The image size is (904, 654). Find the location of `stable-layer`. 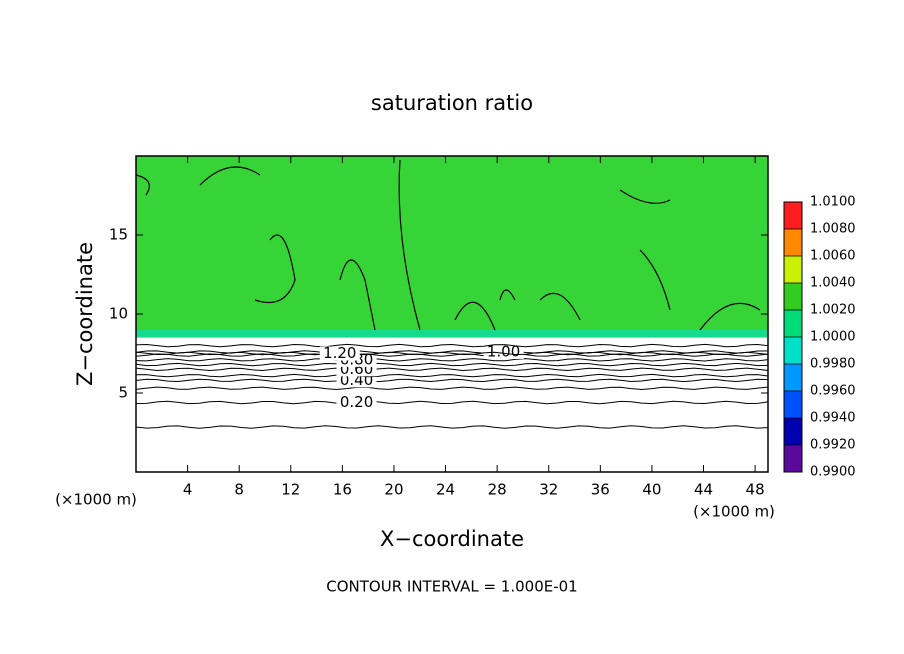

stable-layer is located at coordinates (452, 404).